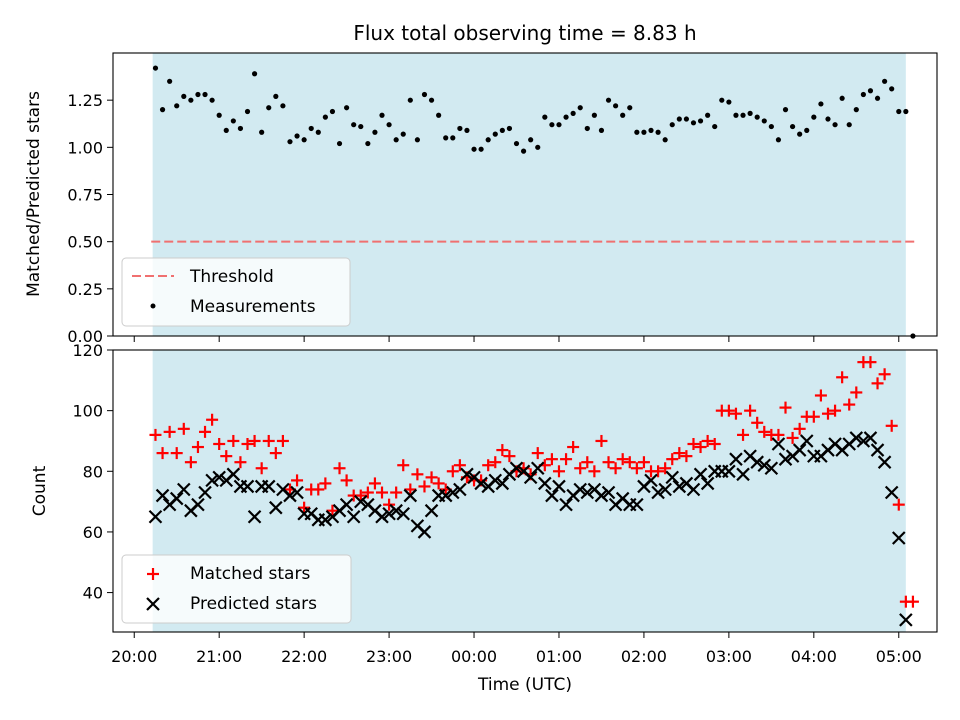  What do you see at coordinates (153, 604) in the screenshot?
I see `predicted-legend-icon` at bounding box center [153, 604].